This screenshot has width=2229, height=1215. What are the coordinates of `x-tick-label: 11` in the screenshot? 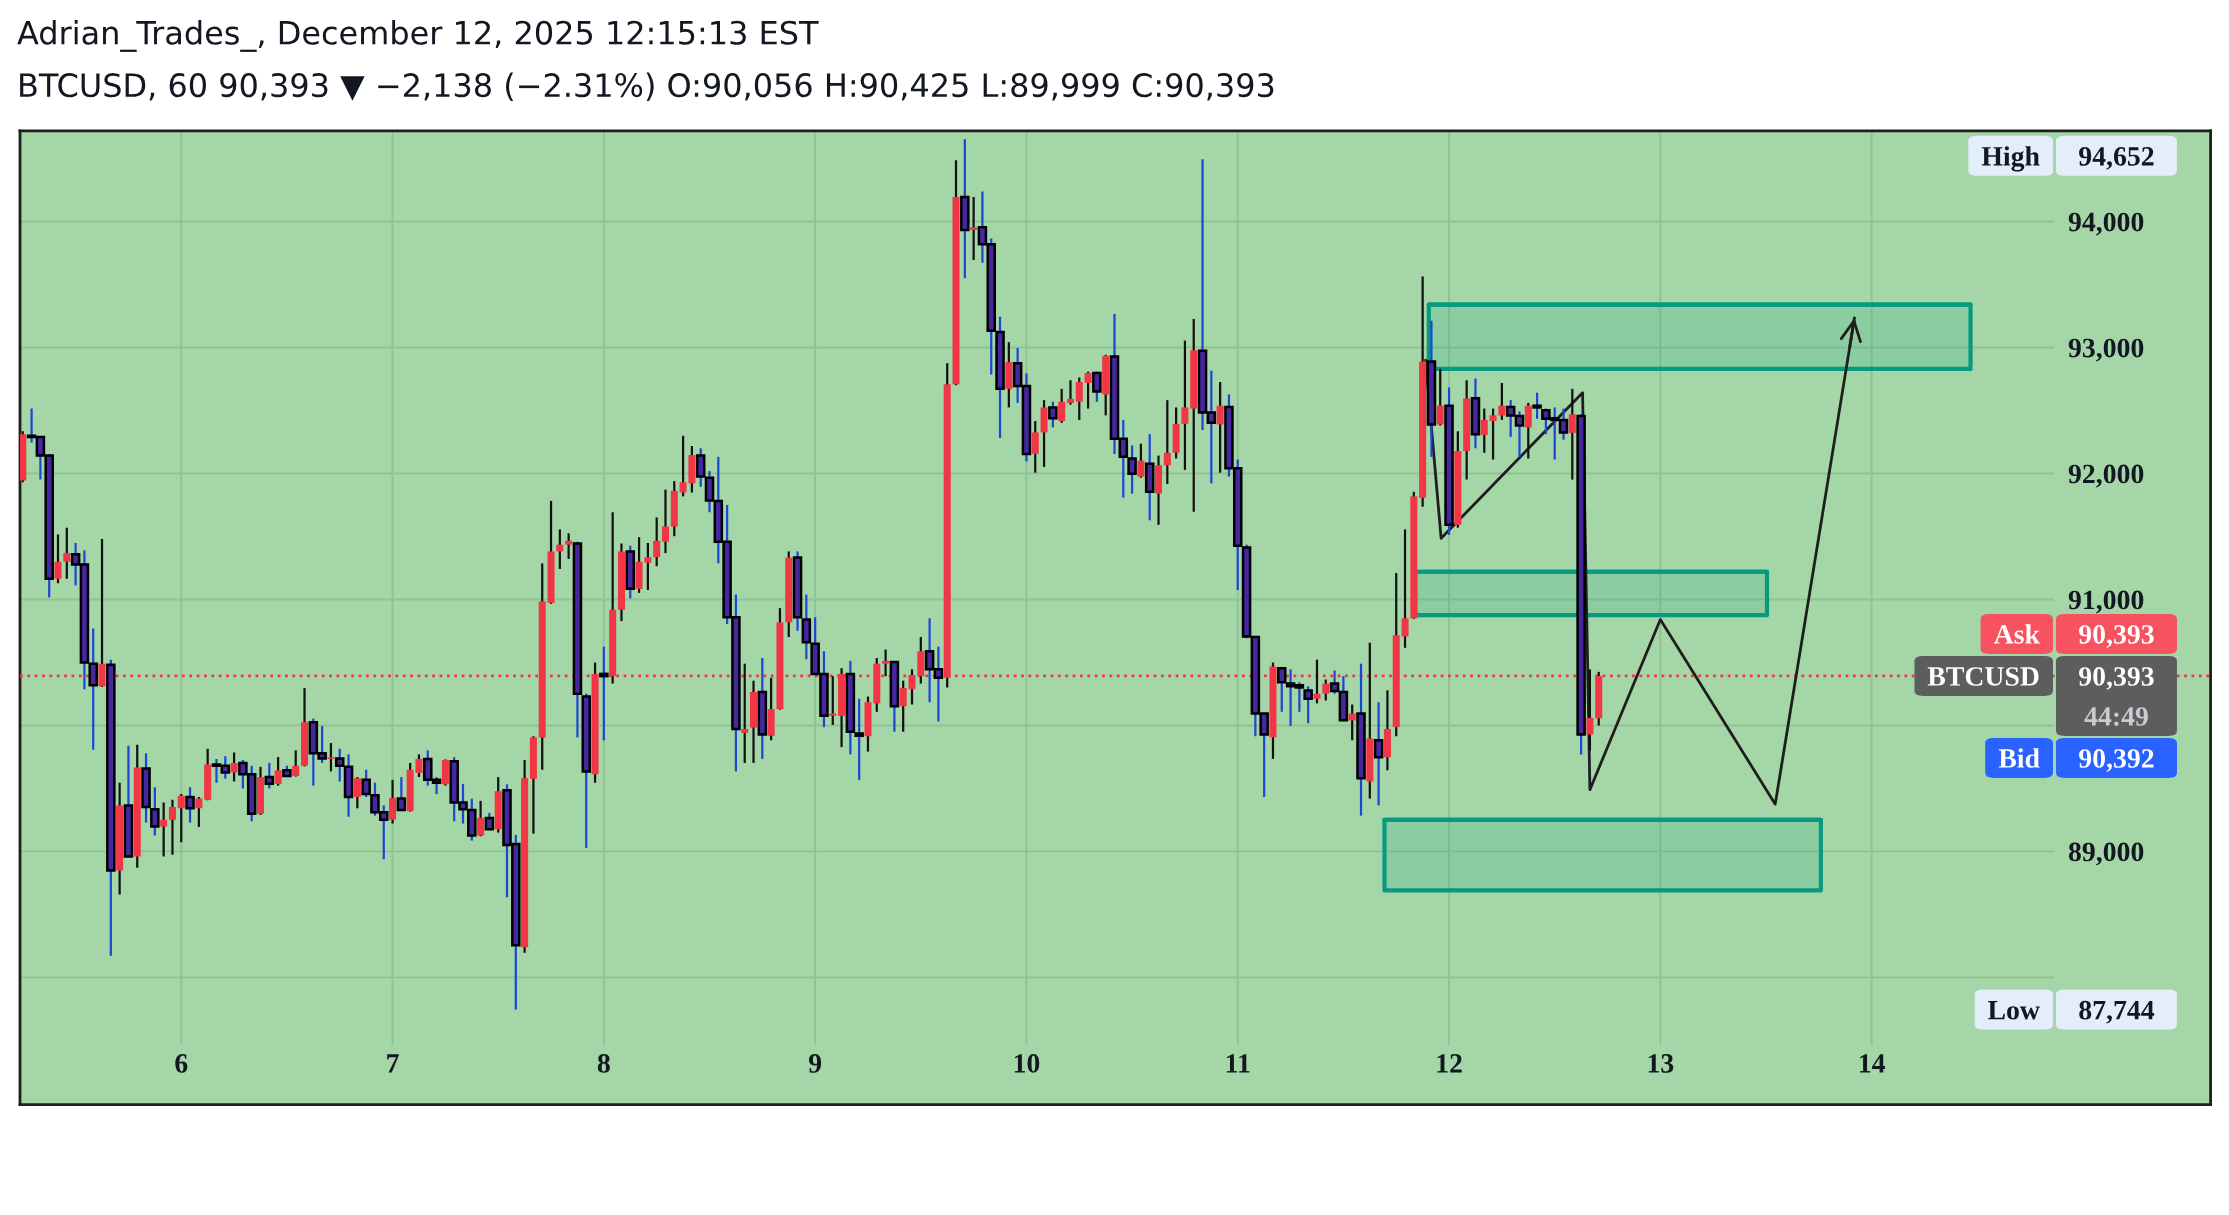 It's located at (1238, 1063).